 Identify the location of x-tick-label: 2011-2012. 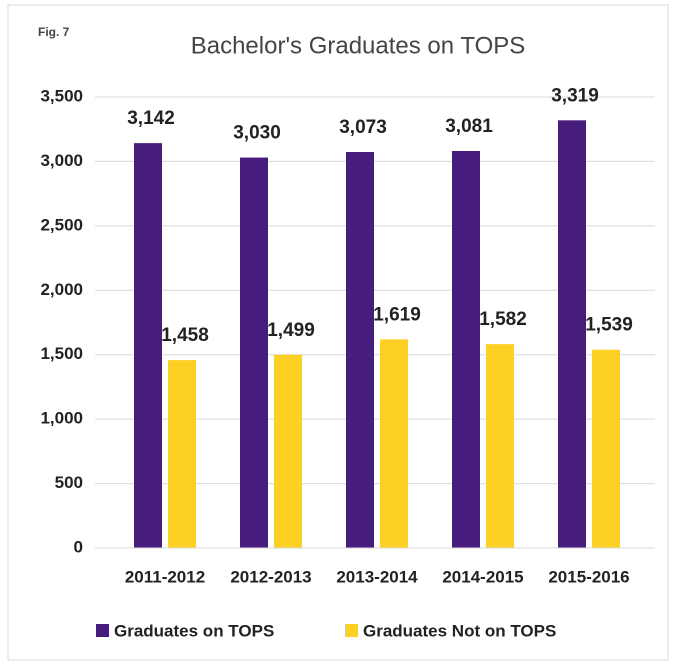
(165, 576).